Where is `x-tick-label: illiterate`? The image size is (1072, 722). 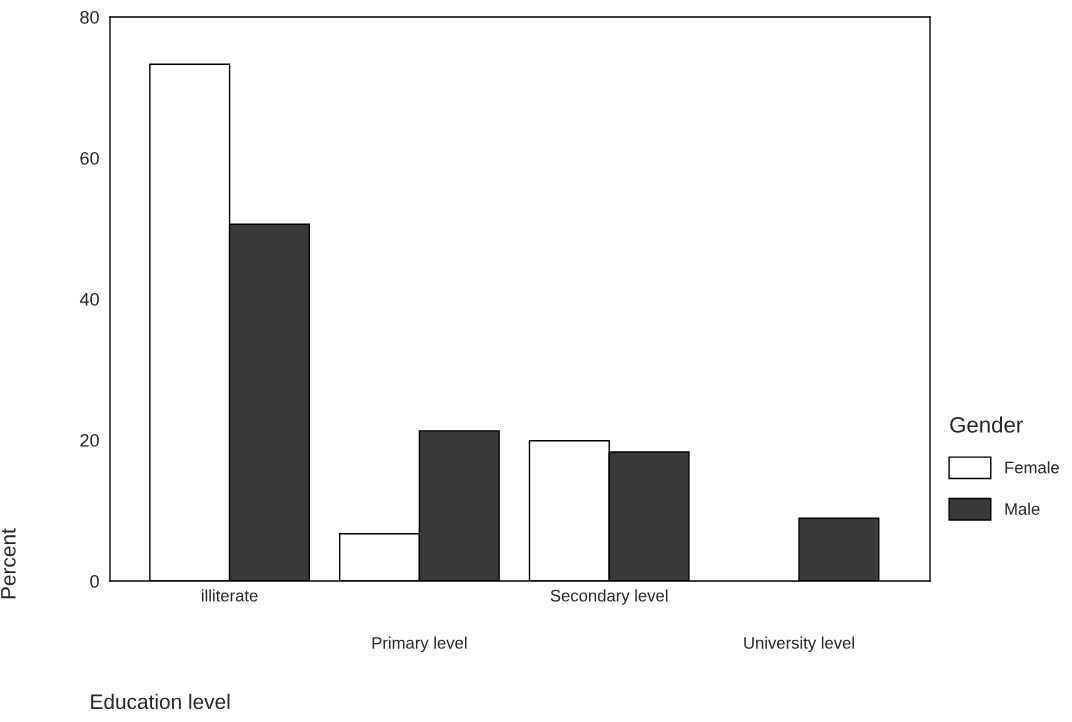 x-tick-label: illiterate is located at coordinates (229, 595).